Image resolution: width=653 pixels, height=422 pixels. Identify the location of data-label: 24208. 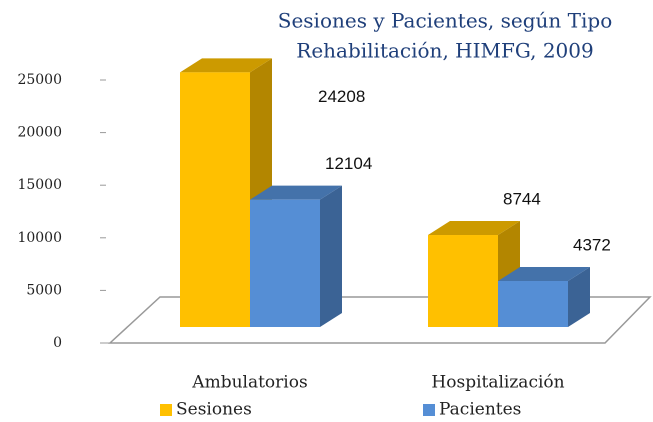
(341, 96).